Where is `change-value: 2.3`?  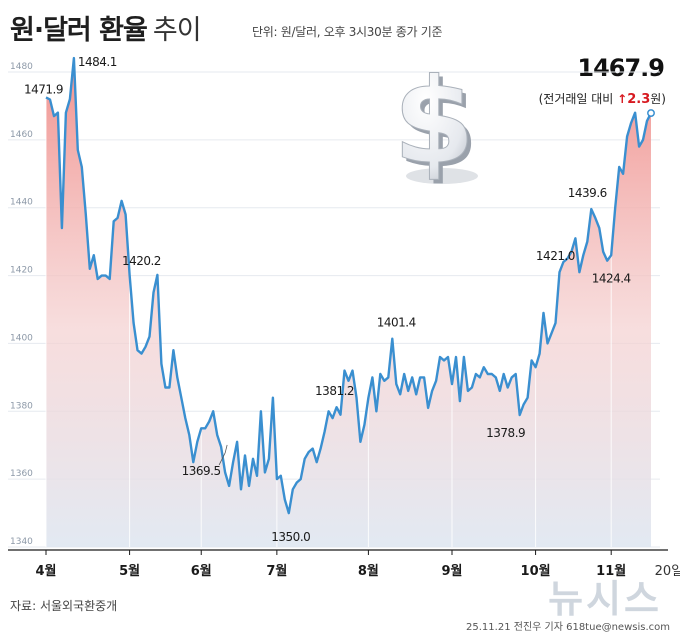
change-value: 2.3 is located at coordinates (639, 99).